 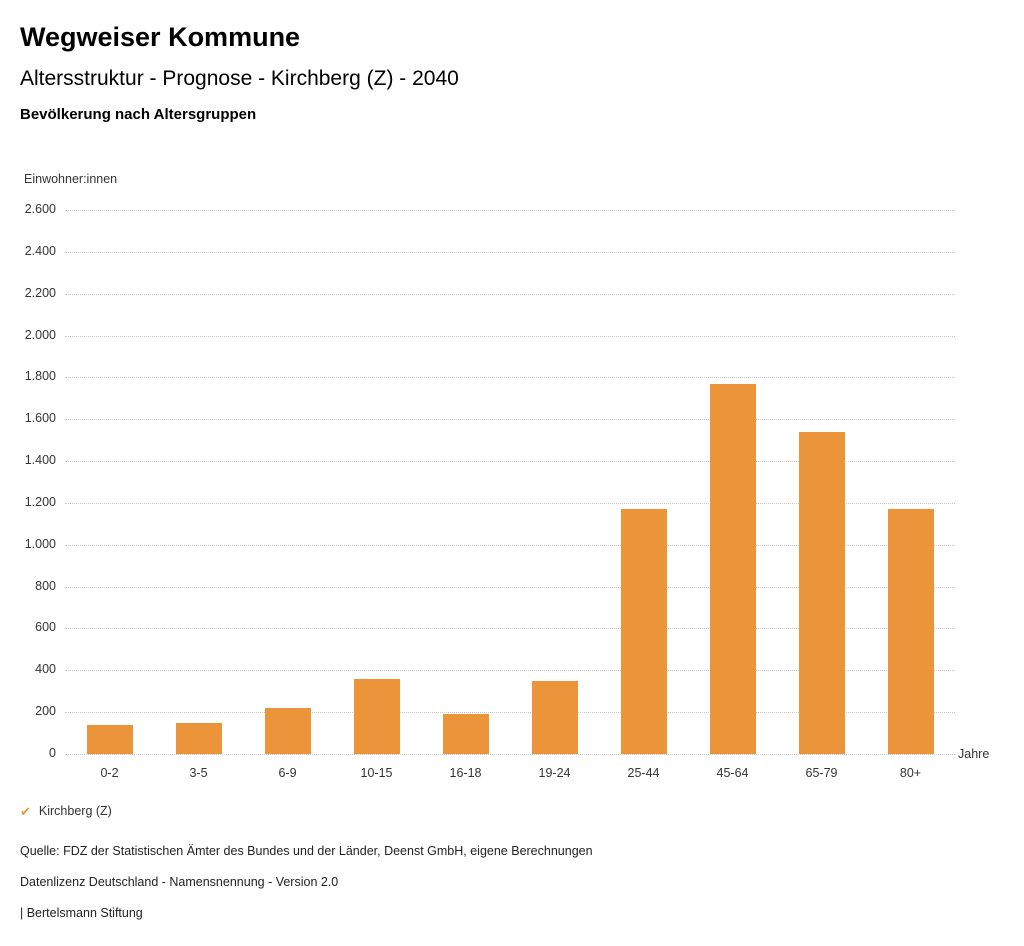 What do you see at coordinates (52, 753) in the screenshot?
I see `y-tick-label: 0` at bounding box center [52, 753].